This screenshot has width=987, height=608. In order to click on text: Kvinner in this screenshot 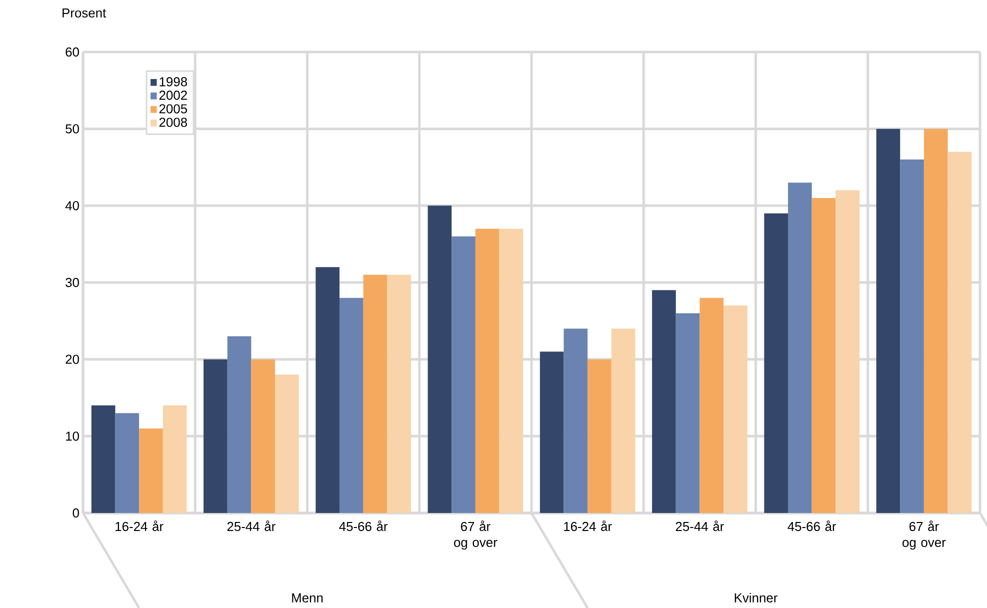, I will do `click(756, 597)`.